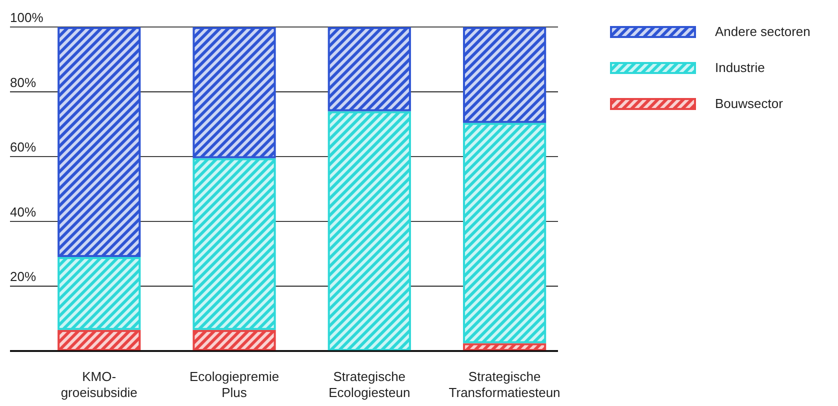 The height and width of the screenshot is (406, 838). I want to click on y-tick-label: 60%, so click(23, 147).